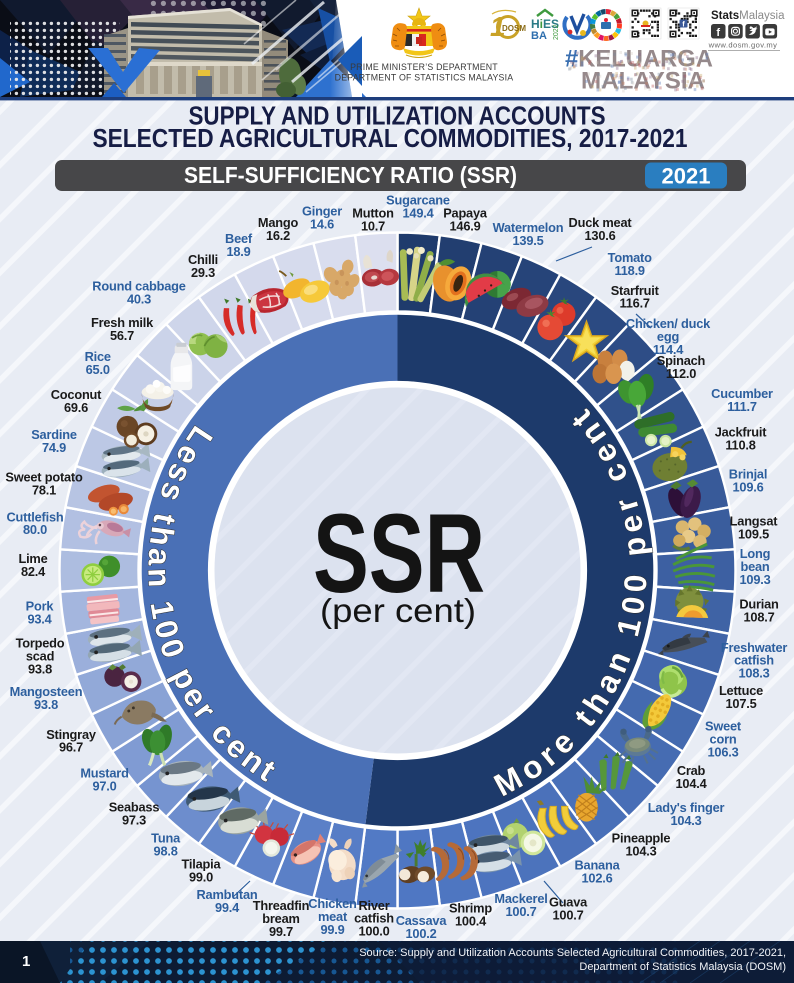  Describe the element at coordinates (681, 360) in the screenshot. I see `svg-text: Spinach` at that location.